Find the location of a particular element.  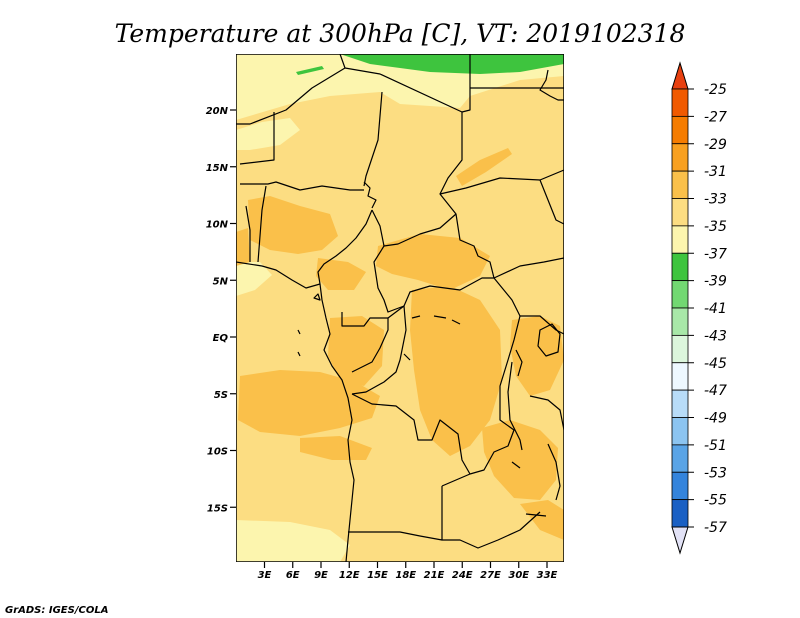

colorbar-label: -33 is located at coordinates (715, 200).